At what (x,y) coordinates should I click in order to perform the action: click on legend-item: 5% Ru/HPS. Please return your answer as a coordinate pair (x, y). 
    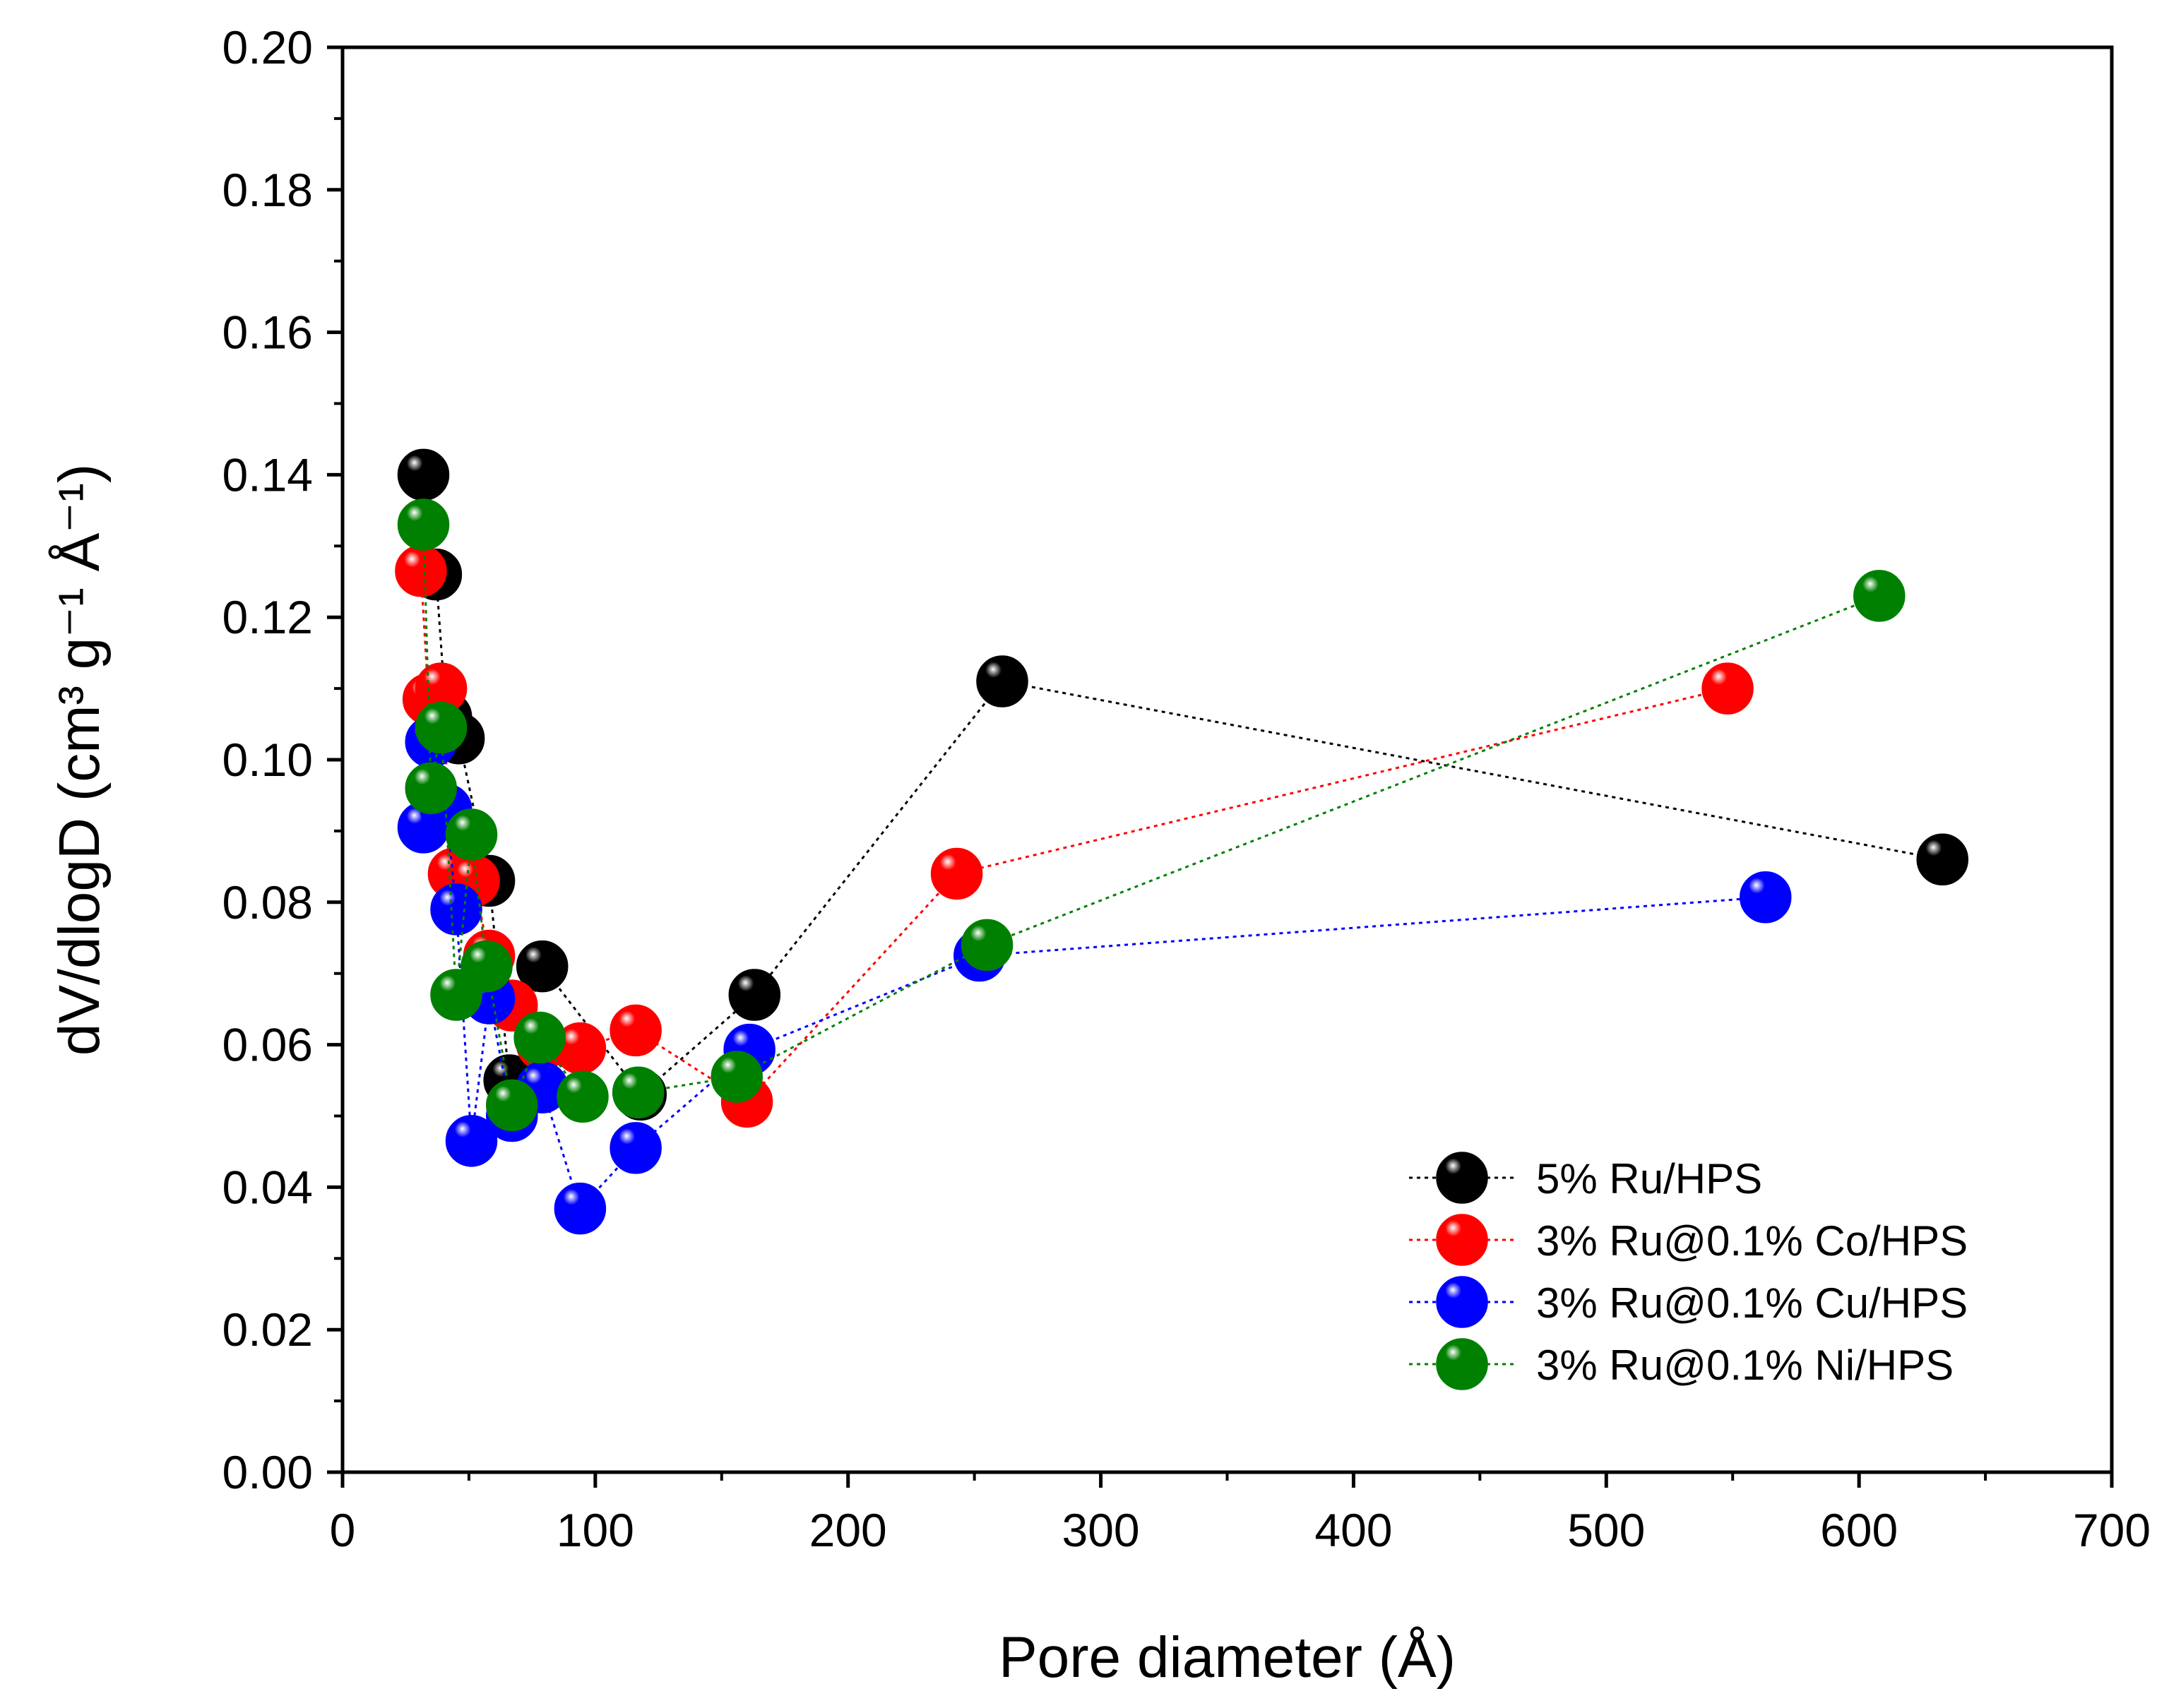
    Looking at the image, I should click on (1585, 1178).